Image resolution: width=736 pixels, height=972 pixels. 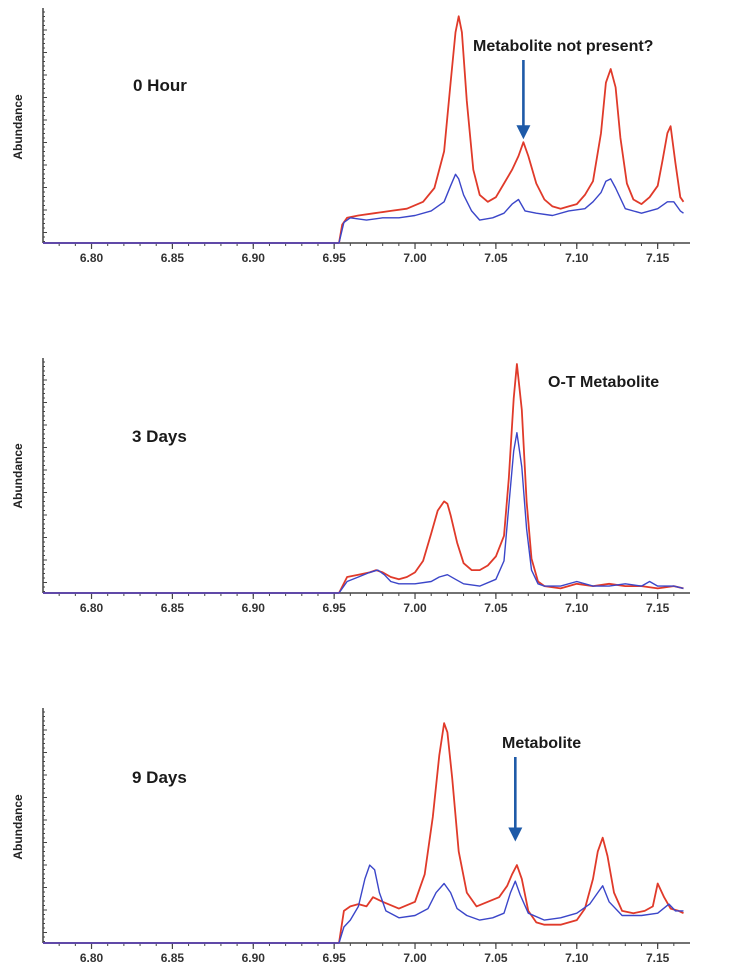 I want to click on annotation-label: Metabolite not present?, so click(x=563, y=46).